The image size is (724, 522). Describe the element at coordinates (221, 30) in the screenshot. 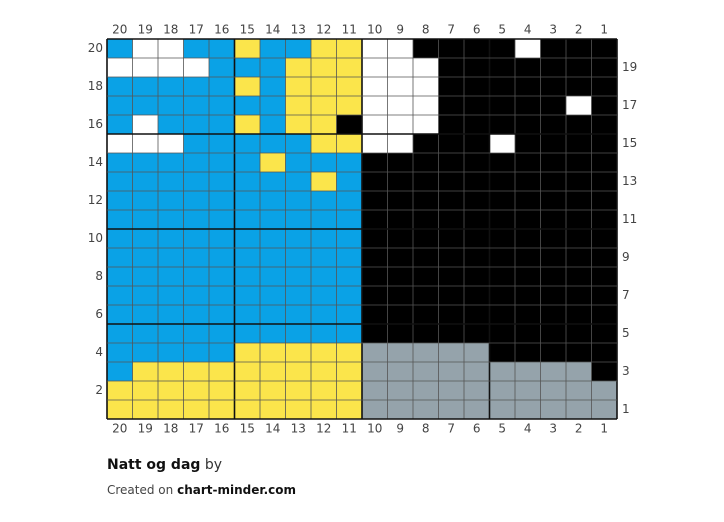

I see `column-number-top: 16` at that location.